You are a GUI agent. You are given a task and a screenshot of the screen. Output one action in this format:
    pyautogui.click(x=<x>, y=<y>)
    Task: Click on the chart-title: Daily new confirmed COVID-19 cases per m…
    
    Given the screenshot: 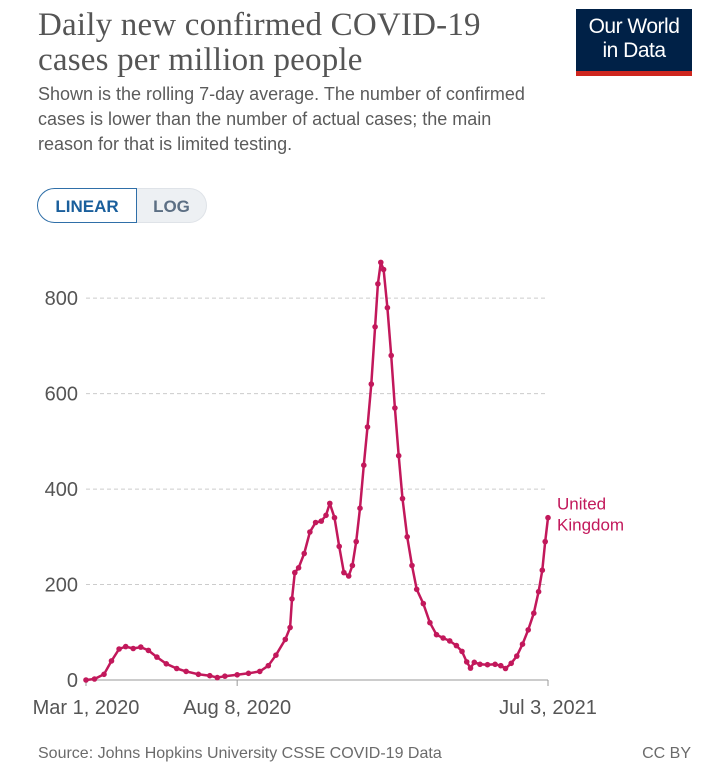 What is the action you would take?
    pyautogui.click(x=259, y=42)
    